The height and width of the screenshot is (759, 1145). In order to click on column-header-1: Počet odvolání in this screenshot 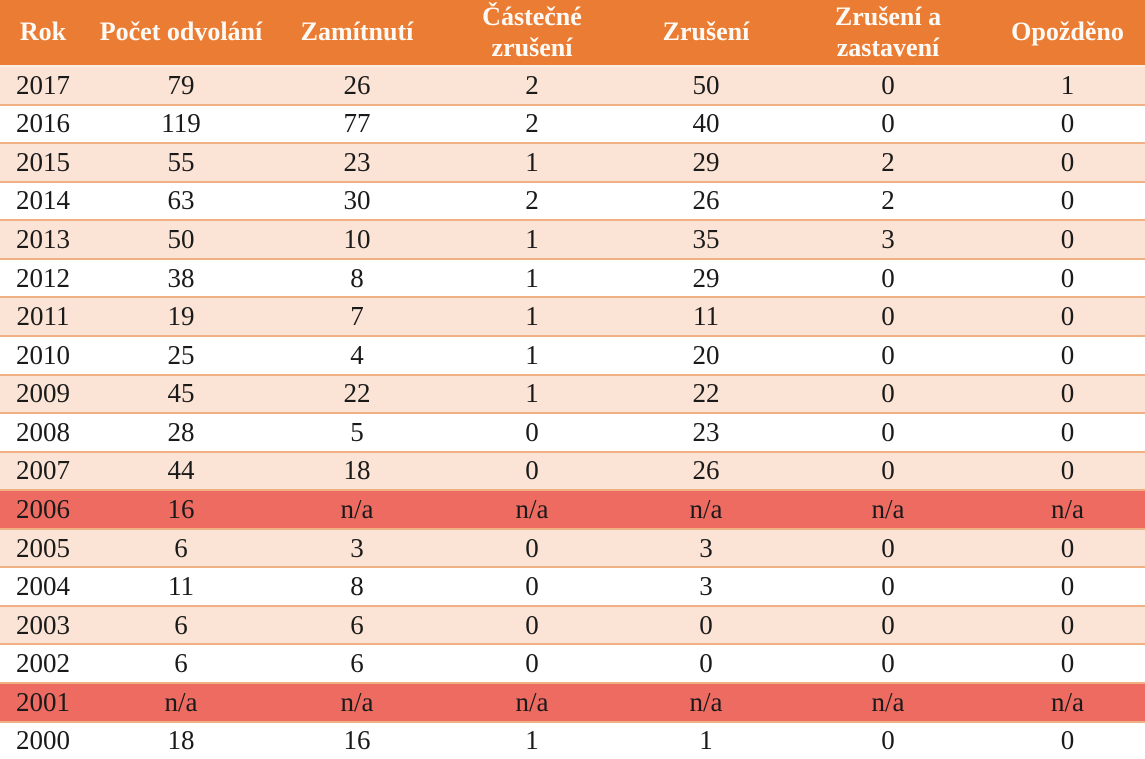, I will do `click(181, 33)`.